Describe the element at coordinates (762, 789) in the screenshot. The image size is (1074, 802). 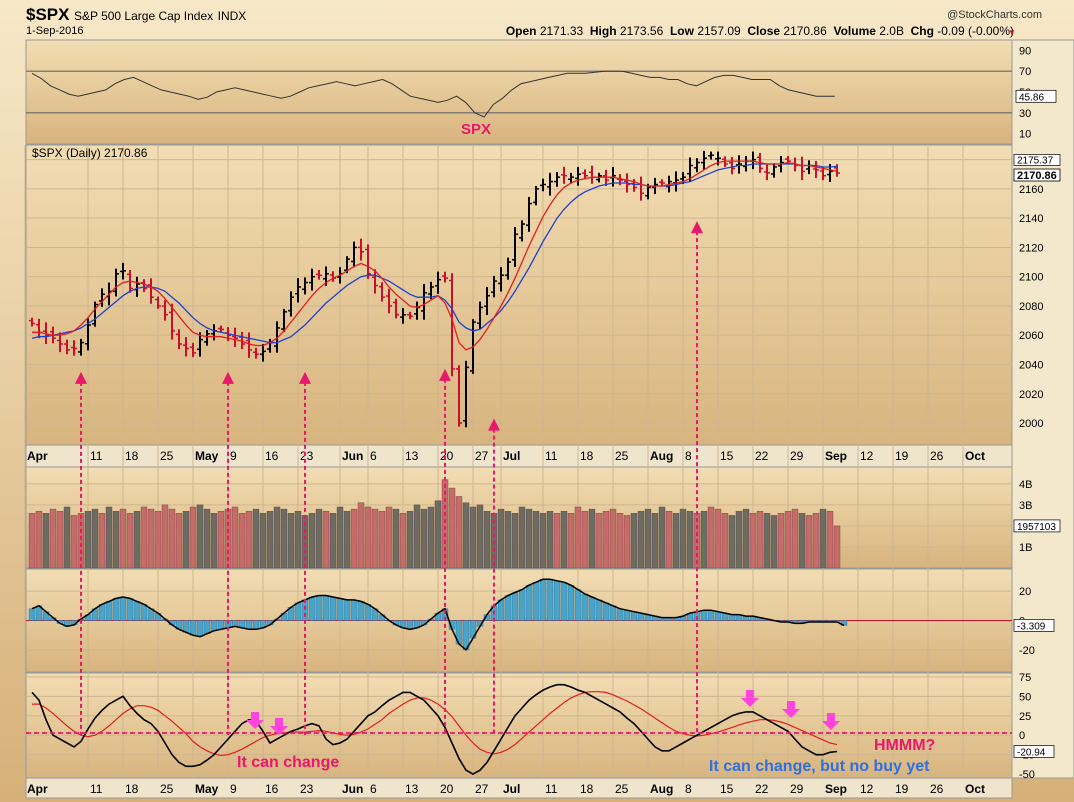
I see `x-tick-bottom-20: 22` at that location.